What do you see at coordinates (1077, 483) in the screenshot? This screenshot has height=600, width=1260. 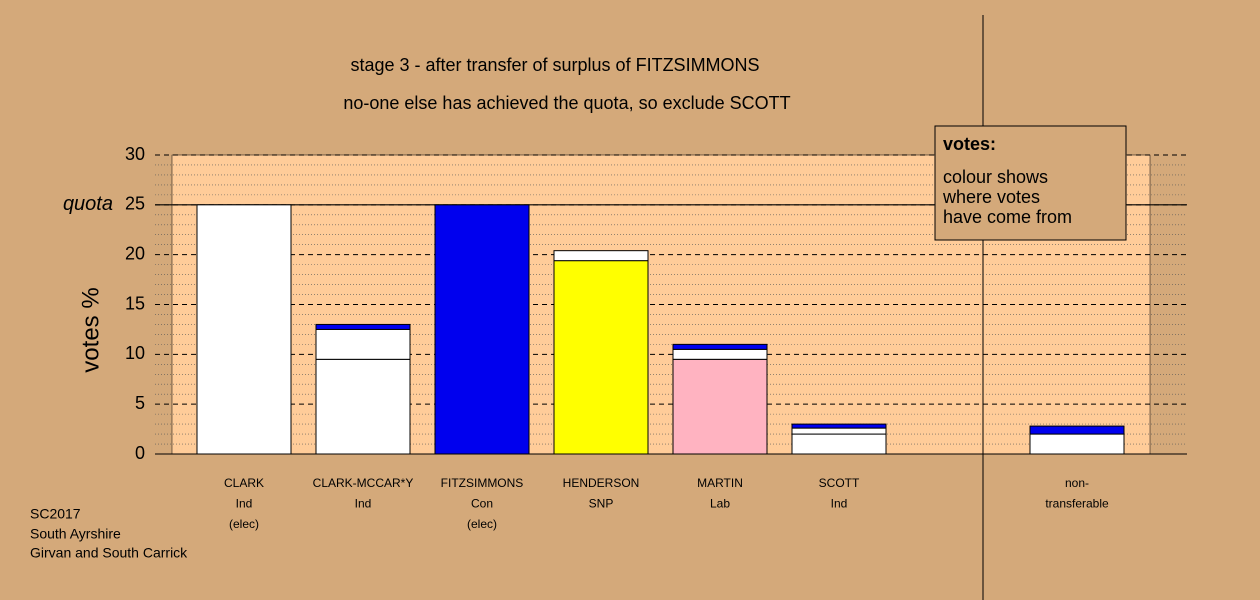 I see `x-tick-label: non-` at bounding box center [1077, 483].